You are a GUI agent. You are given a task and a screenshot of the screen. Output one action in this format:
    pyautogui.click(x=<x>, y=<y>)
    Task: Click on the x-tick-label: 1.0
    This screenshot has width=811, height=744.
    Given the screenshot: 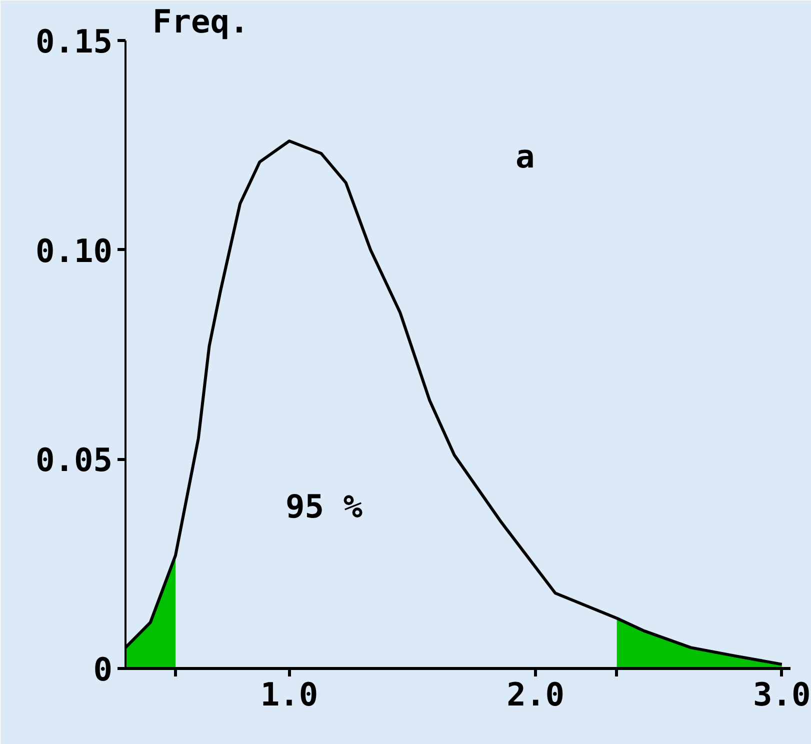 What is the action you would take?
    pyautogui.click(x=289, y=695)
    